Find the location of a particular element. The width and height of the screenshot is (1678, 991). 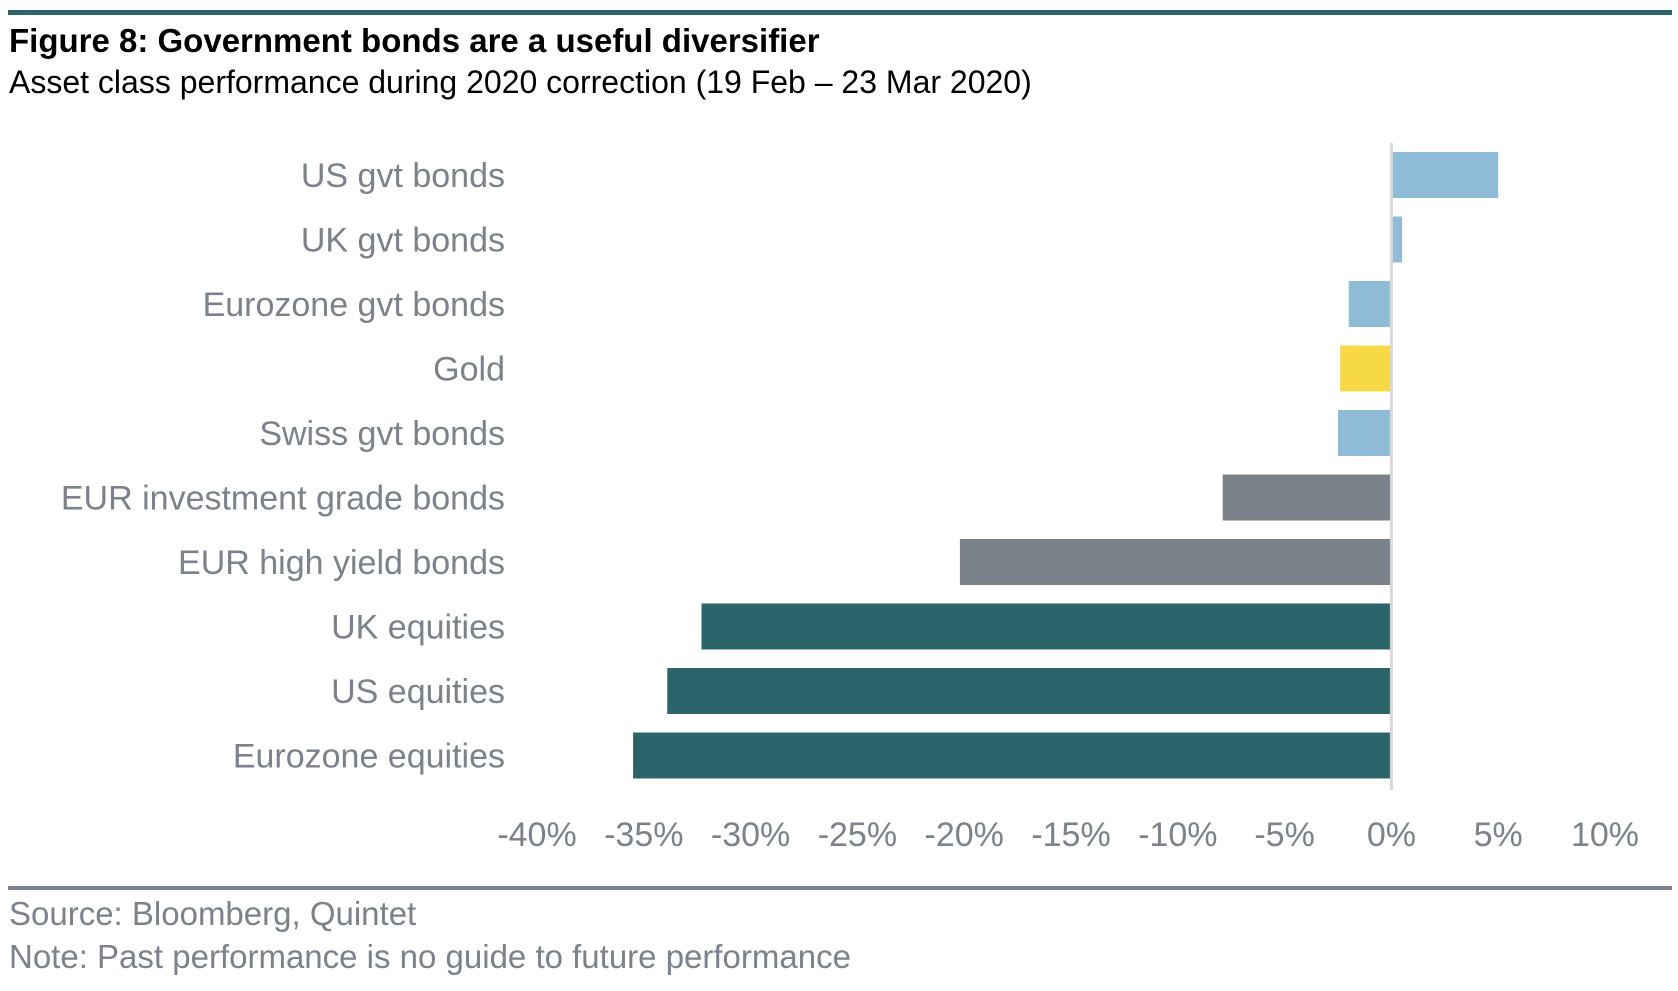

x-tick-label: -40% is located at coordinates (536, 835).